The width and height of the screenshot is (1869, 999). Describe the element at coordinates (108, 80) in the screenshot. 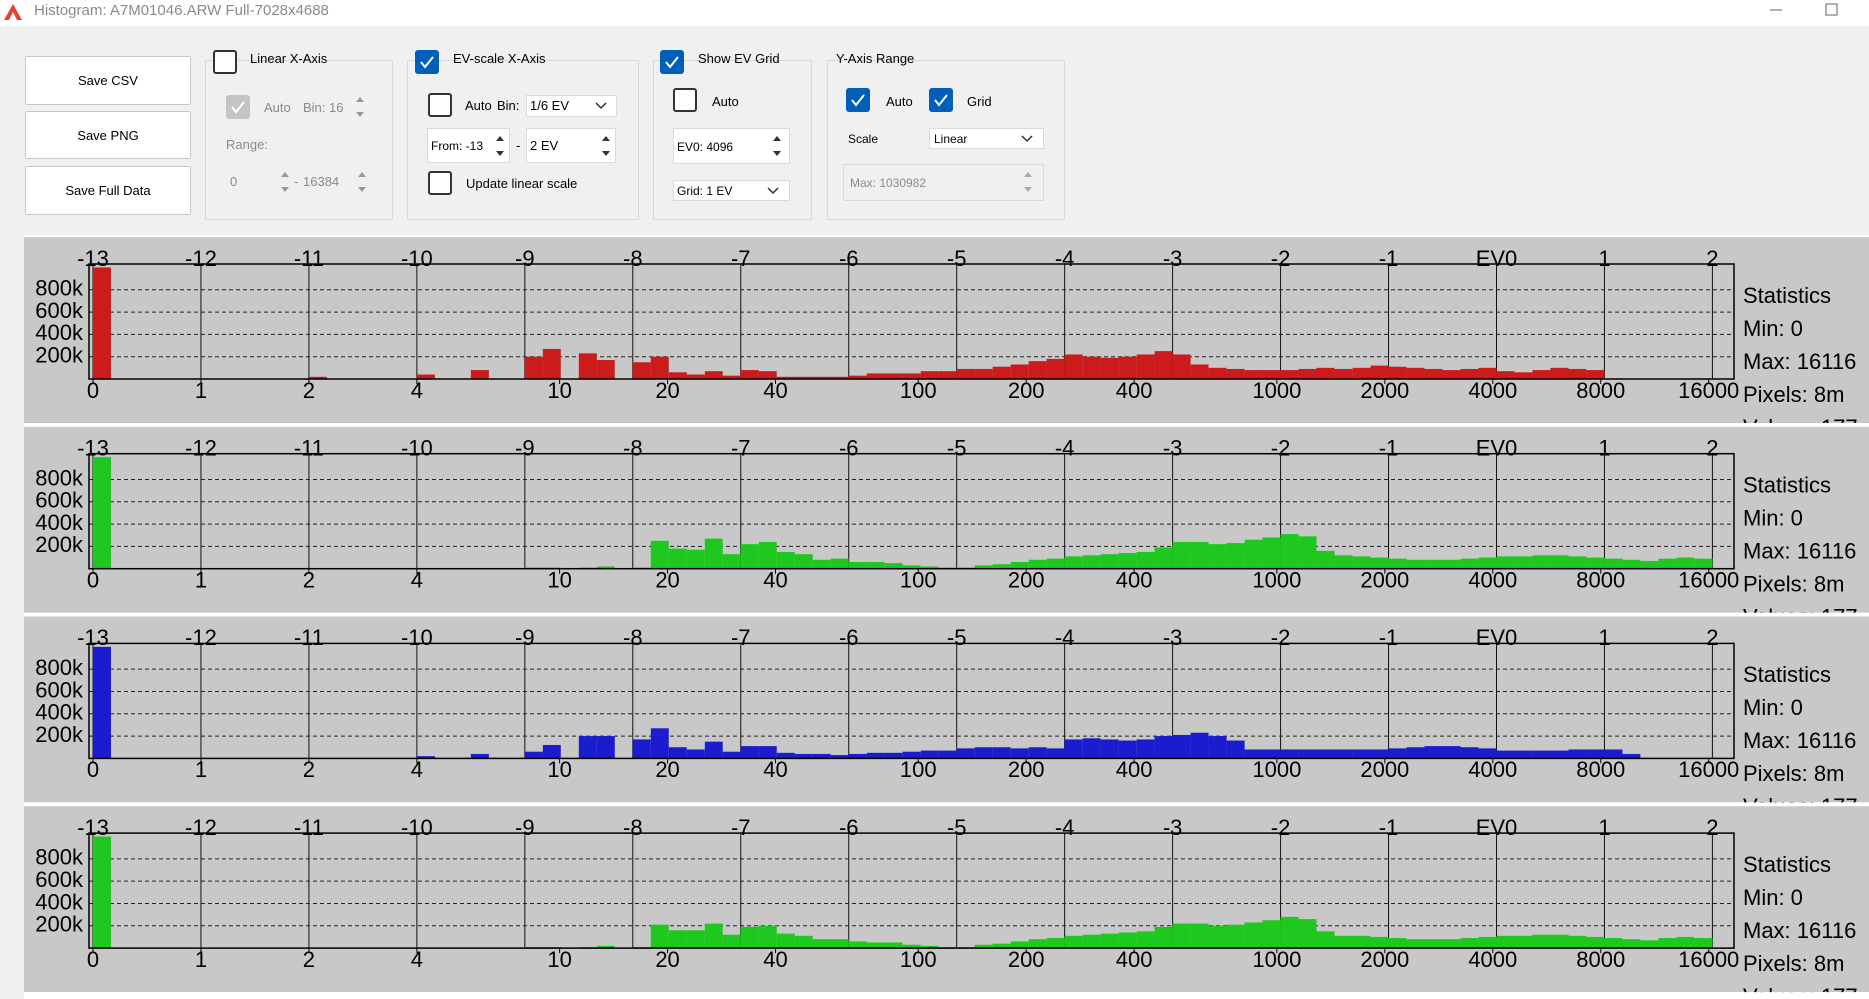

I see `save-csv-button: Save CSV` at that location.